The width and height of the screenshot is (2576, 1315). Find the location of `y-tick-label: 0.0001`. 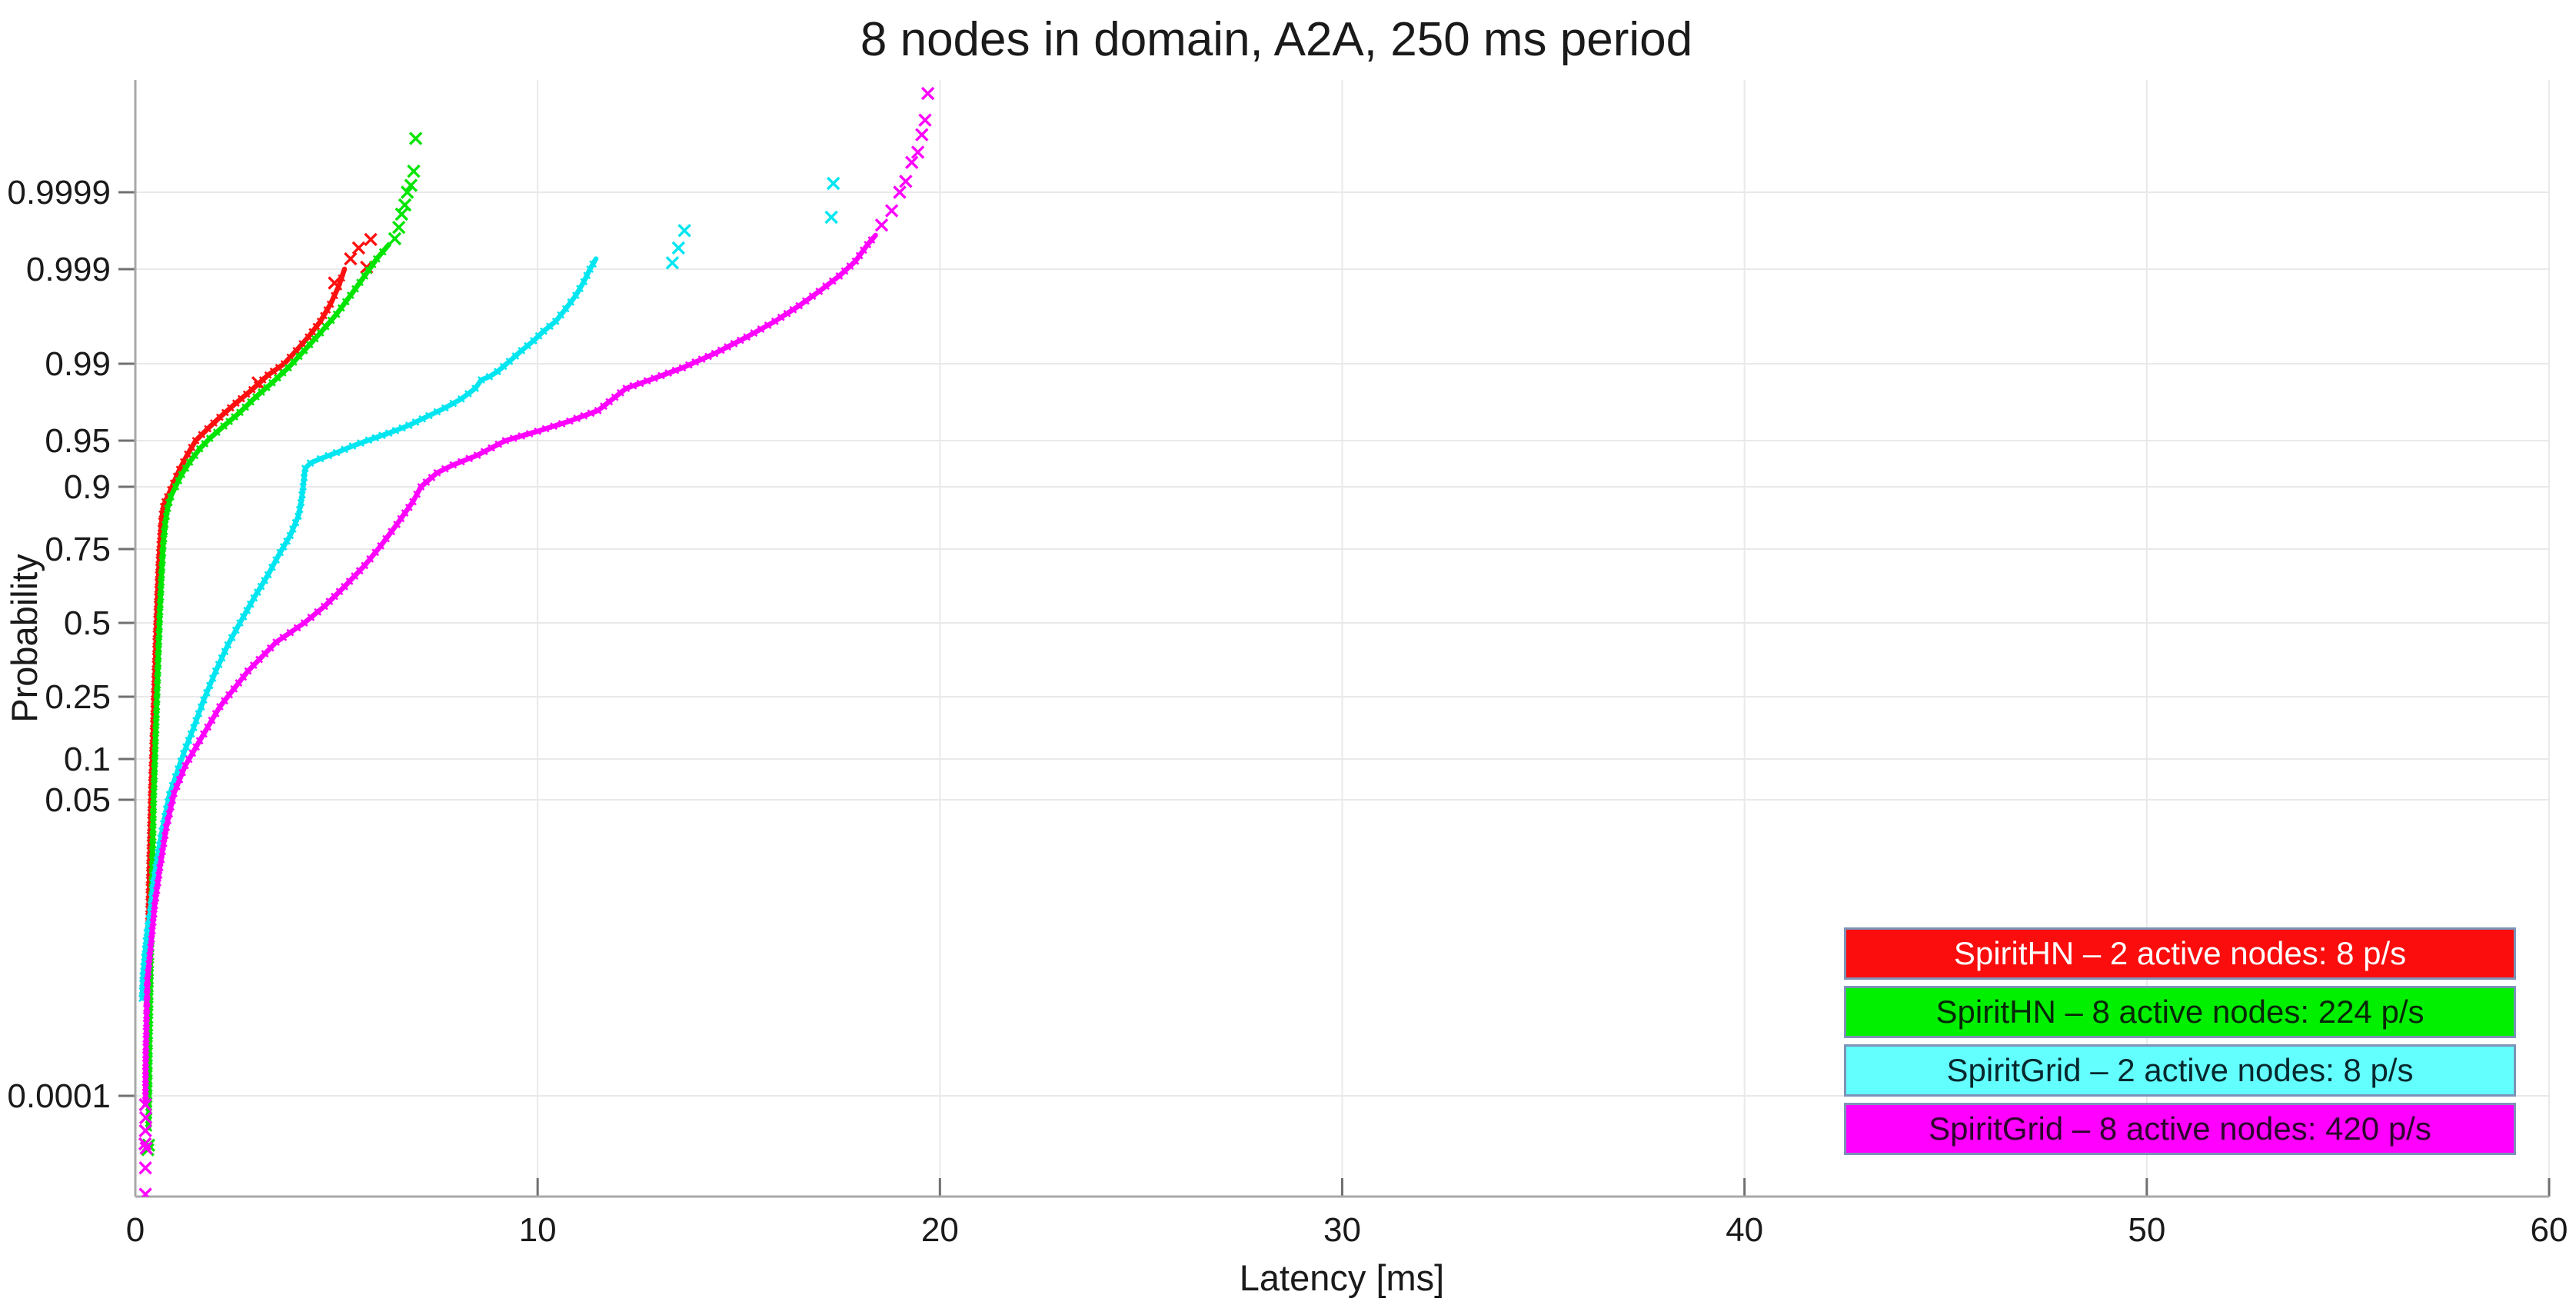

y-tick-label: 0.0001 is located at coordinates (59, 1096).